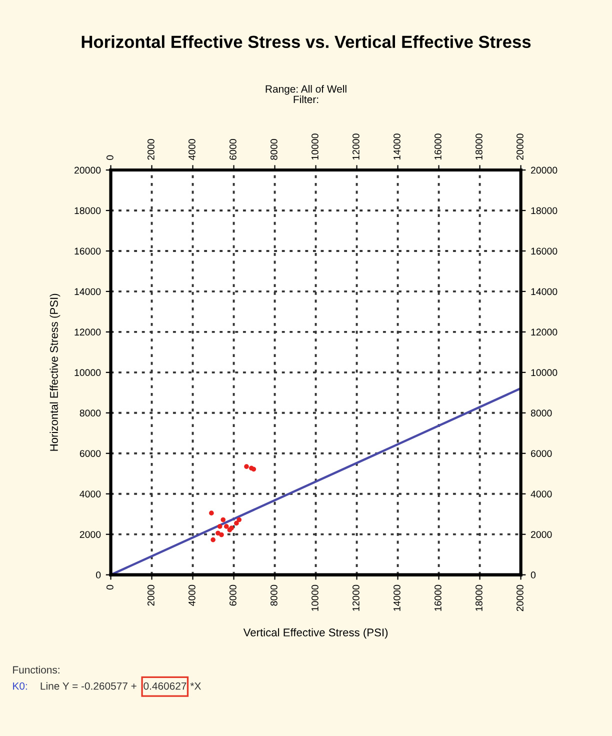 The height and width of the screenshot is (736, 612). I want to click on text: Line Y = -0.260577 +, so click(88, 686).